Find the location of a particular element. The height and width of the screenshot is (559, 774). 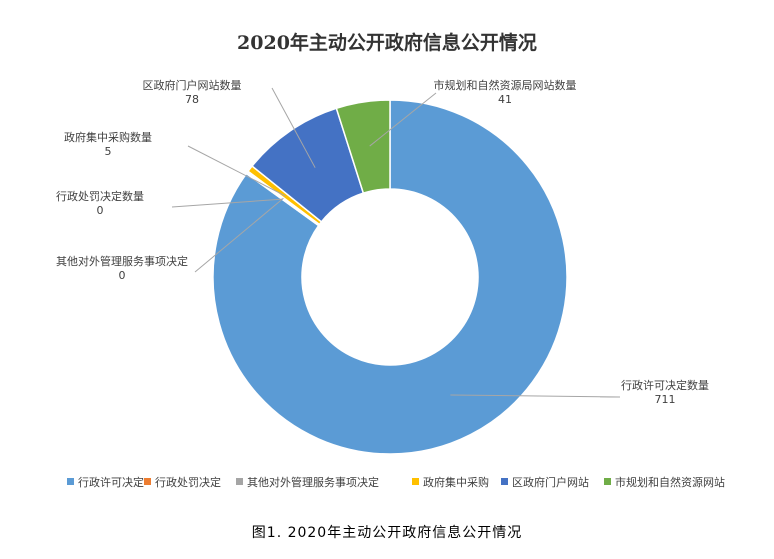

slice-planning-website is located at coordinates (363, 147).